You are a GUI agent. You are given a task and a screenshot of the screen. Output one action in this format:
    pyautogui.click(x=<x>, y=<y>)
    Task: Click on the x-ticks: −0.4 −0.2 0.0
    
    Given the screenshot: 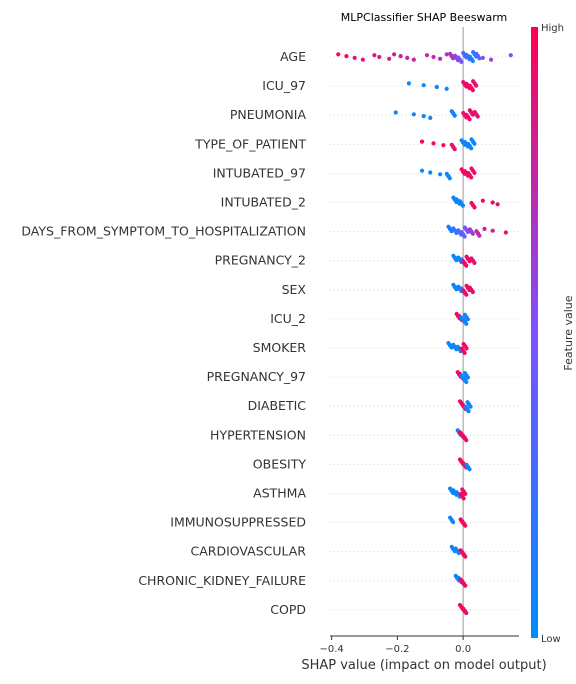 What is the action you would take?
    pyautogui.click(x=395, y=645)
    